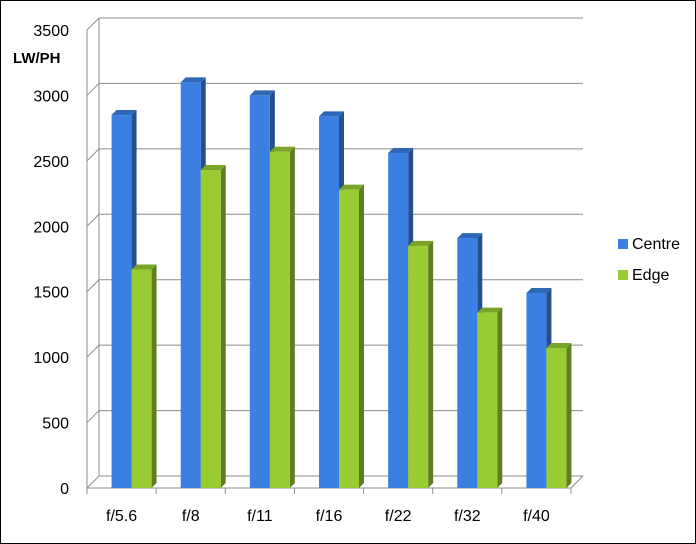 This screenshot has width=696, height=544. What do you see at coordinates (536, 516) in the screenshot?
I see `x-tick-label: f/40` at bounding box center [536, 516].